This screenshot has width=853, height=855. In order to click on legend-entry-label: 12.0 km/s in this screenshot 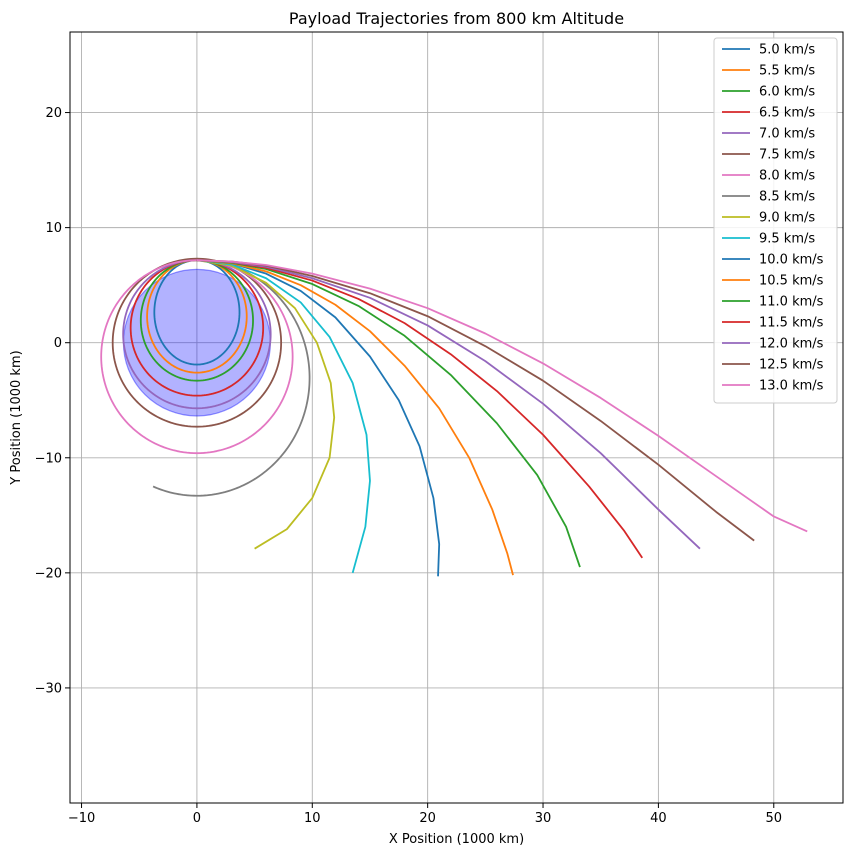, I will do `click(791, 344)`.